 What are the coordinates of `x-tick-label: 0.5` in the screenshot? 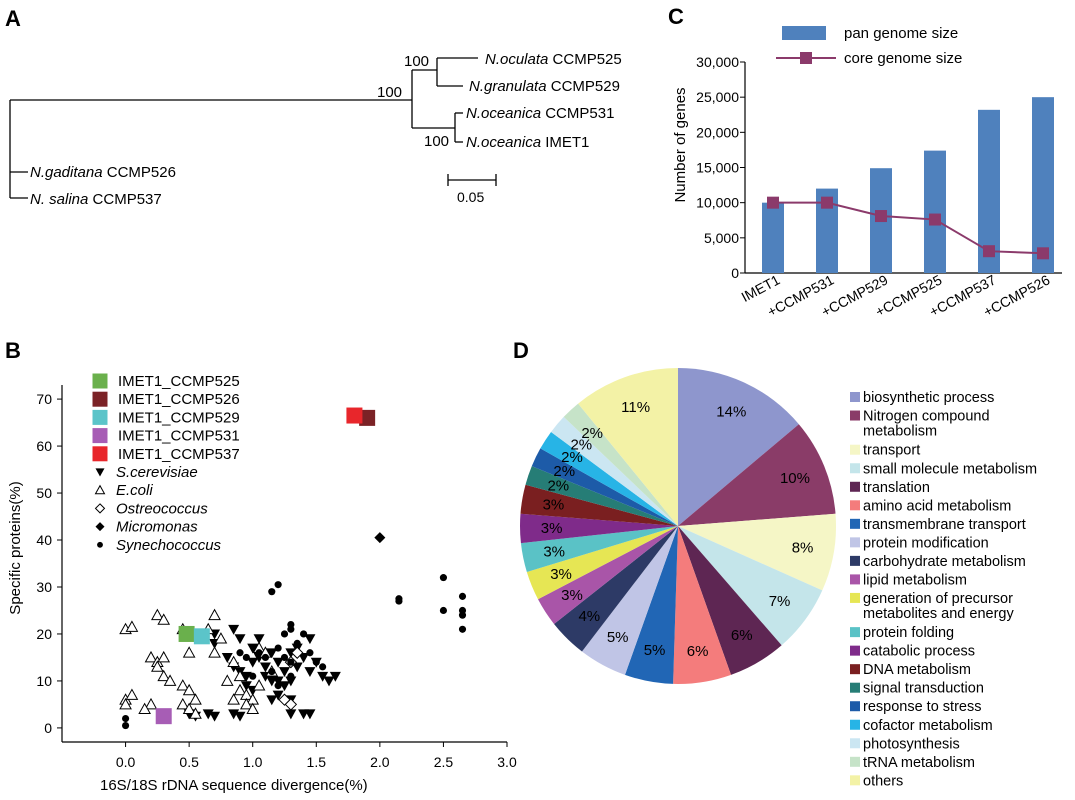 It's located at (189, 762).